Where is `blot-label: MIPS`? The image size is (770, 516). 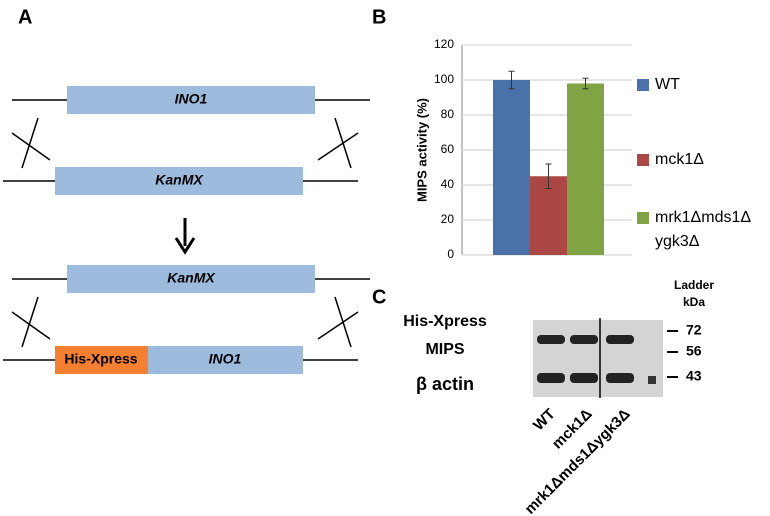
blot-label: MIPS is located at coordinates (444, 349).